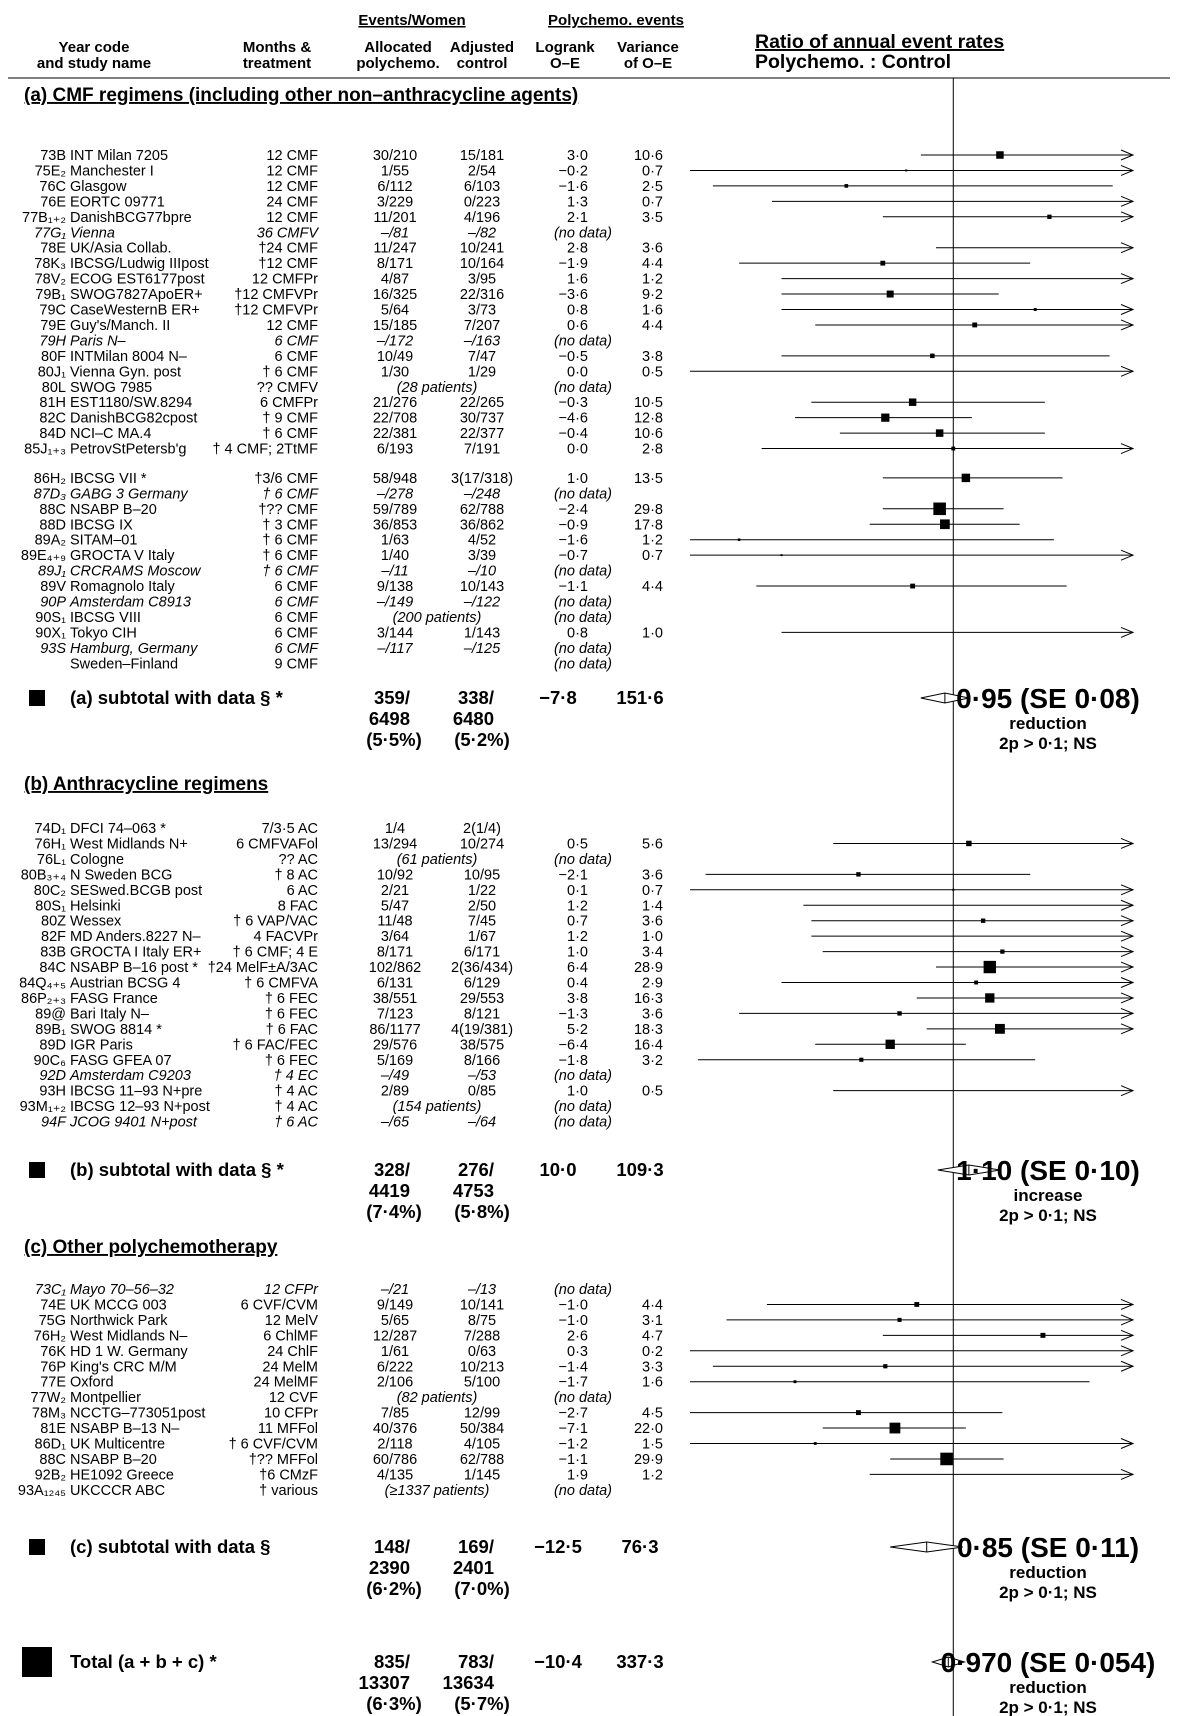  Describe the element at coordinates (276, 295) in the screenshot. I see `treatment: †12 CMFVPr` at that location.